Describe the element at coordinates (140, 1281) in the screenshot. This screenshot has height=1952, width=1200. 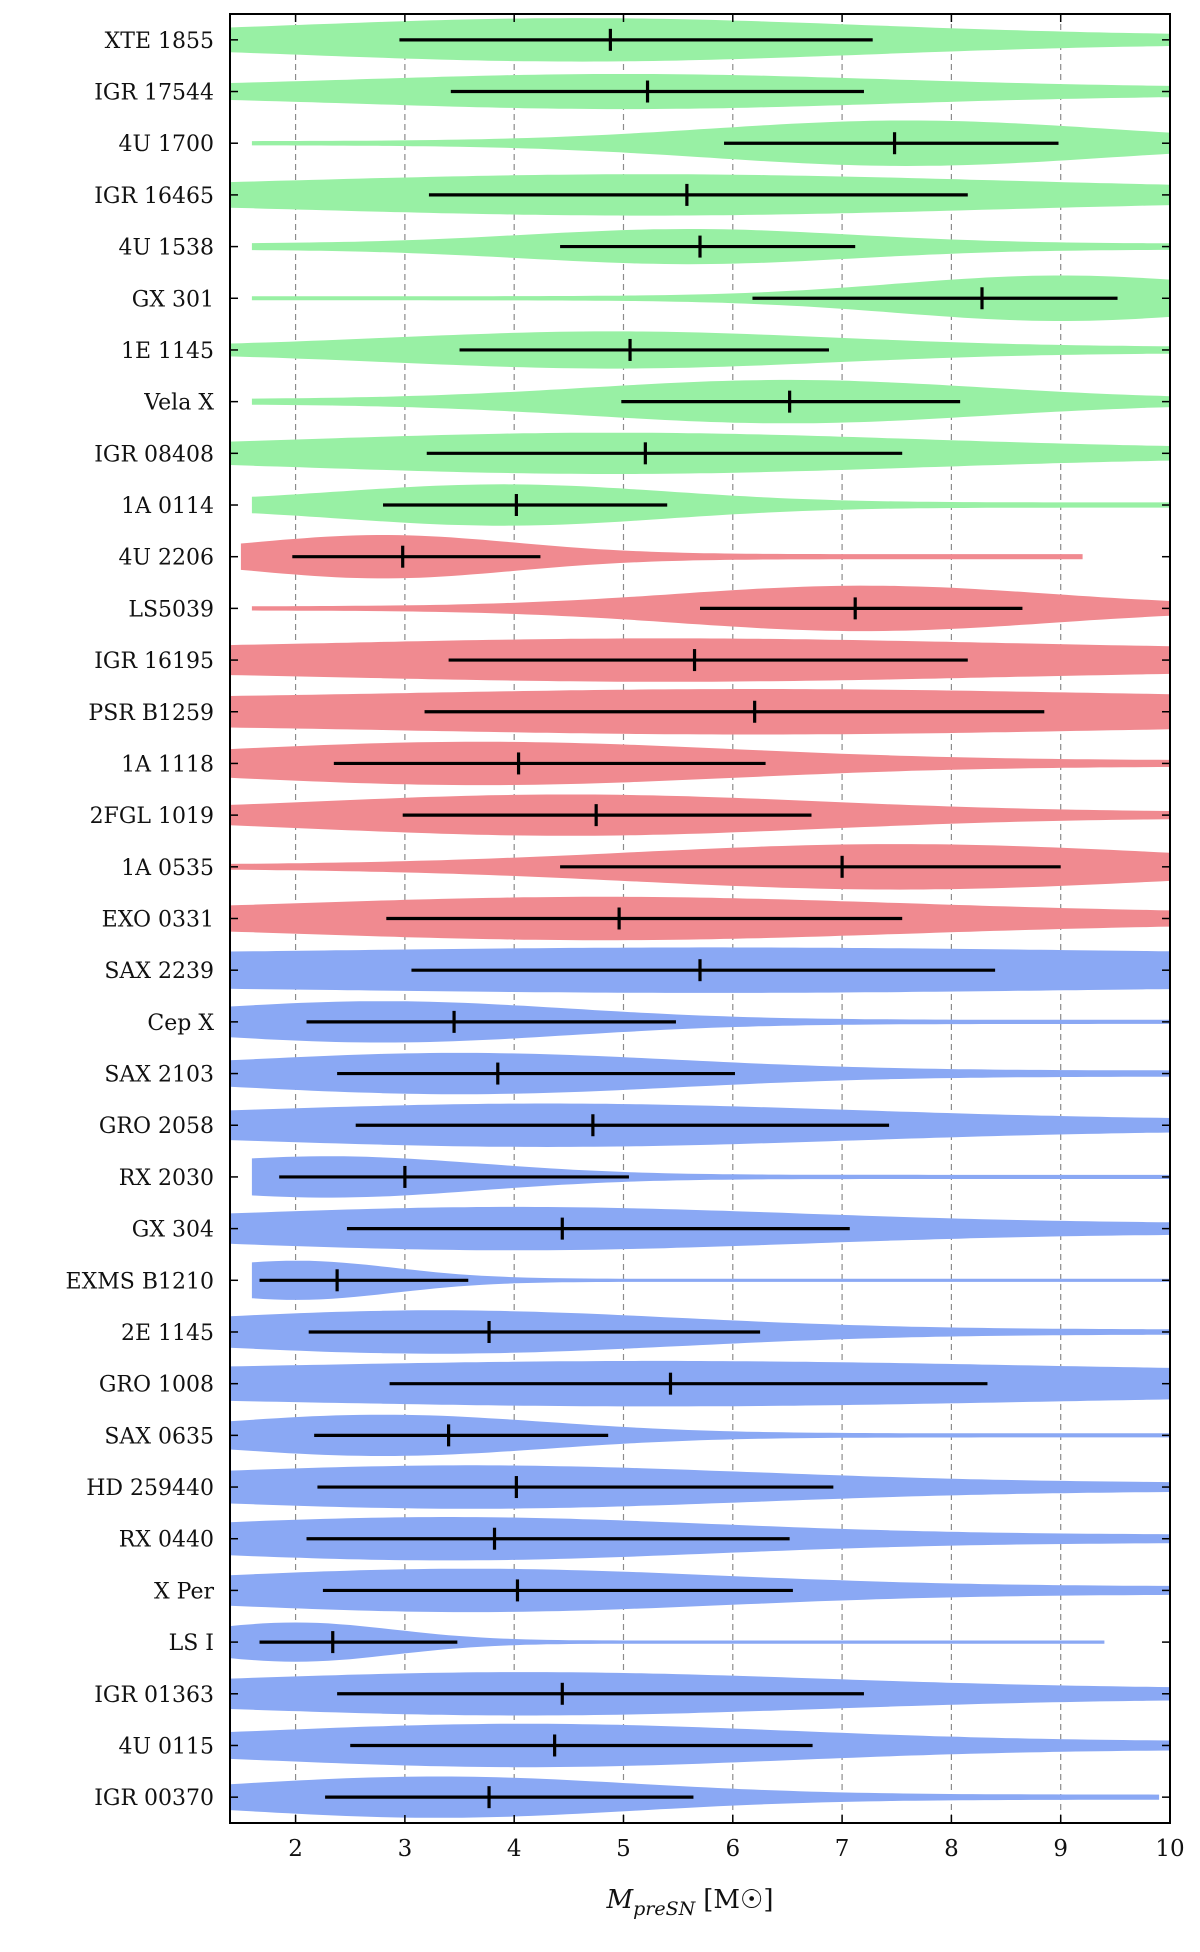
I see `y-tick-label: EXMS B1210` at that location.